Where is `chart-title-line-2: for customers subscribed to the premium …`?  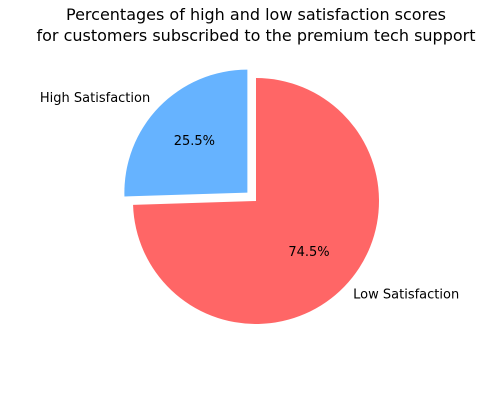
chart-title-line-2: for customers subscribed to the premium … is located at coordinates (255, 35).